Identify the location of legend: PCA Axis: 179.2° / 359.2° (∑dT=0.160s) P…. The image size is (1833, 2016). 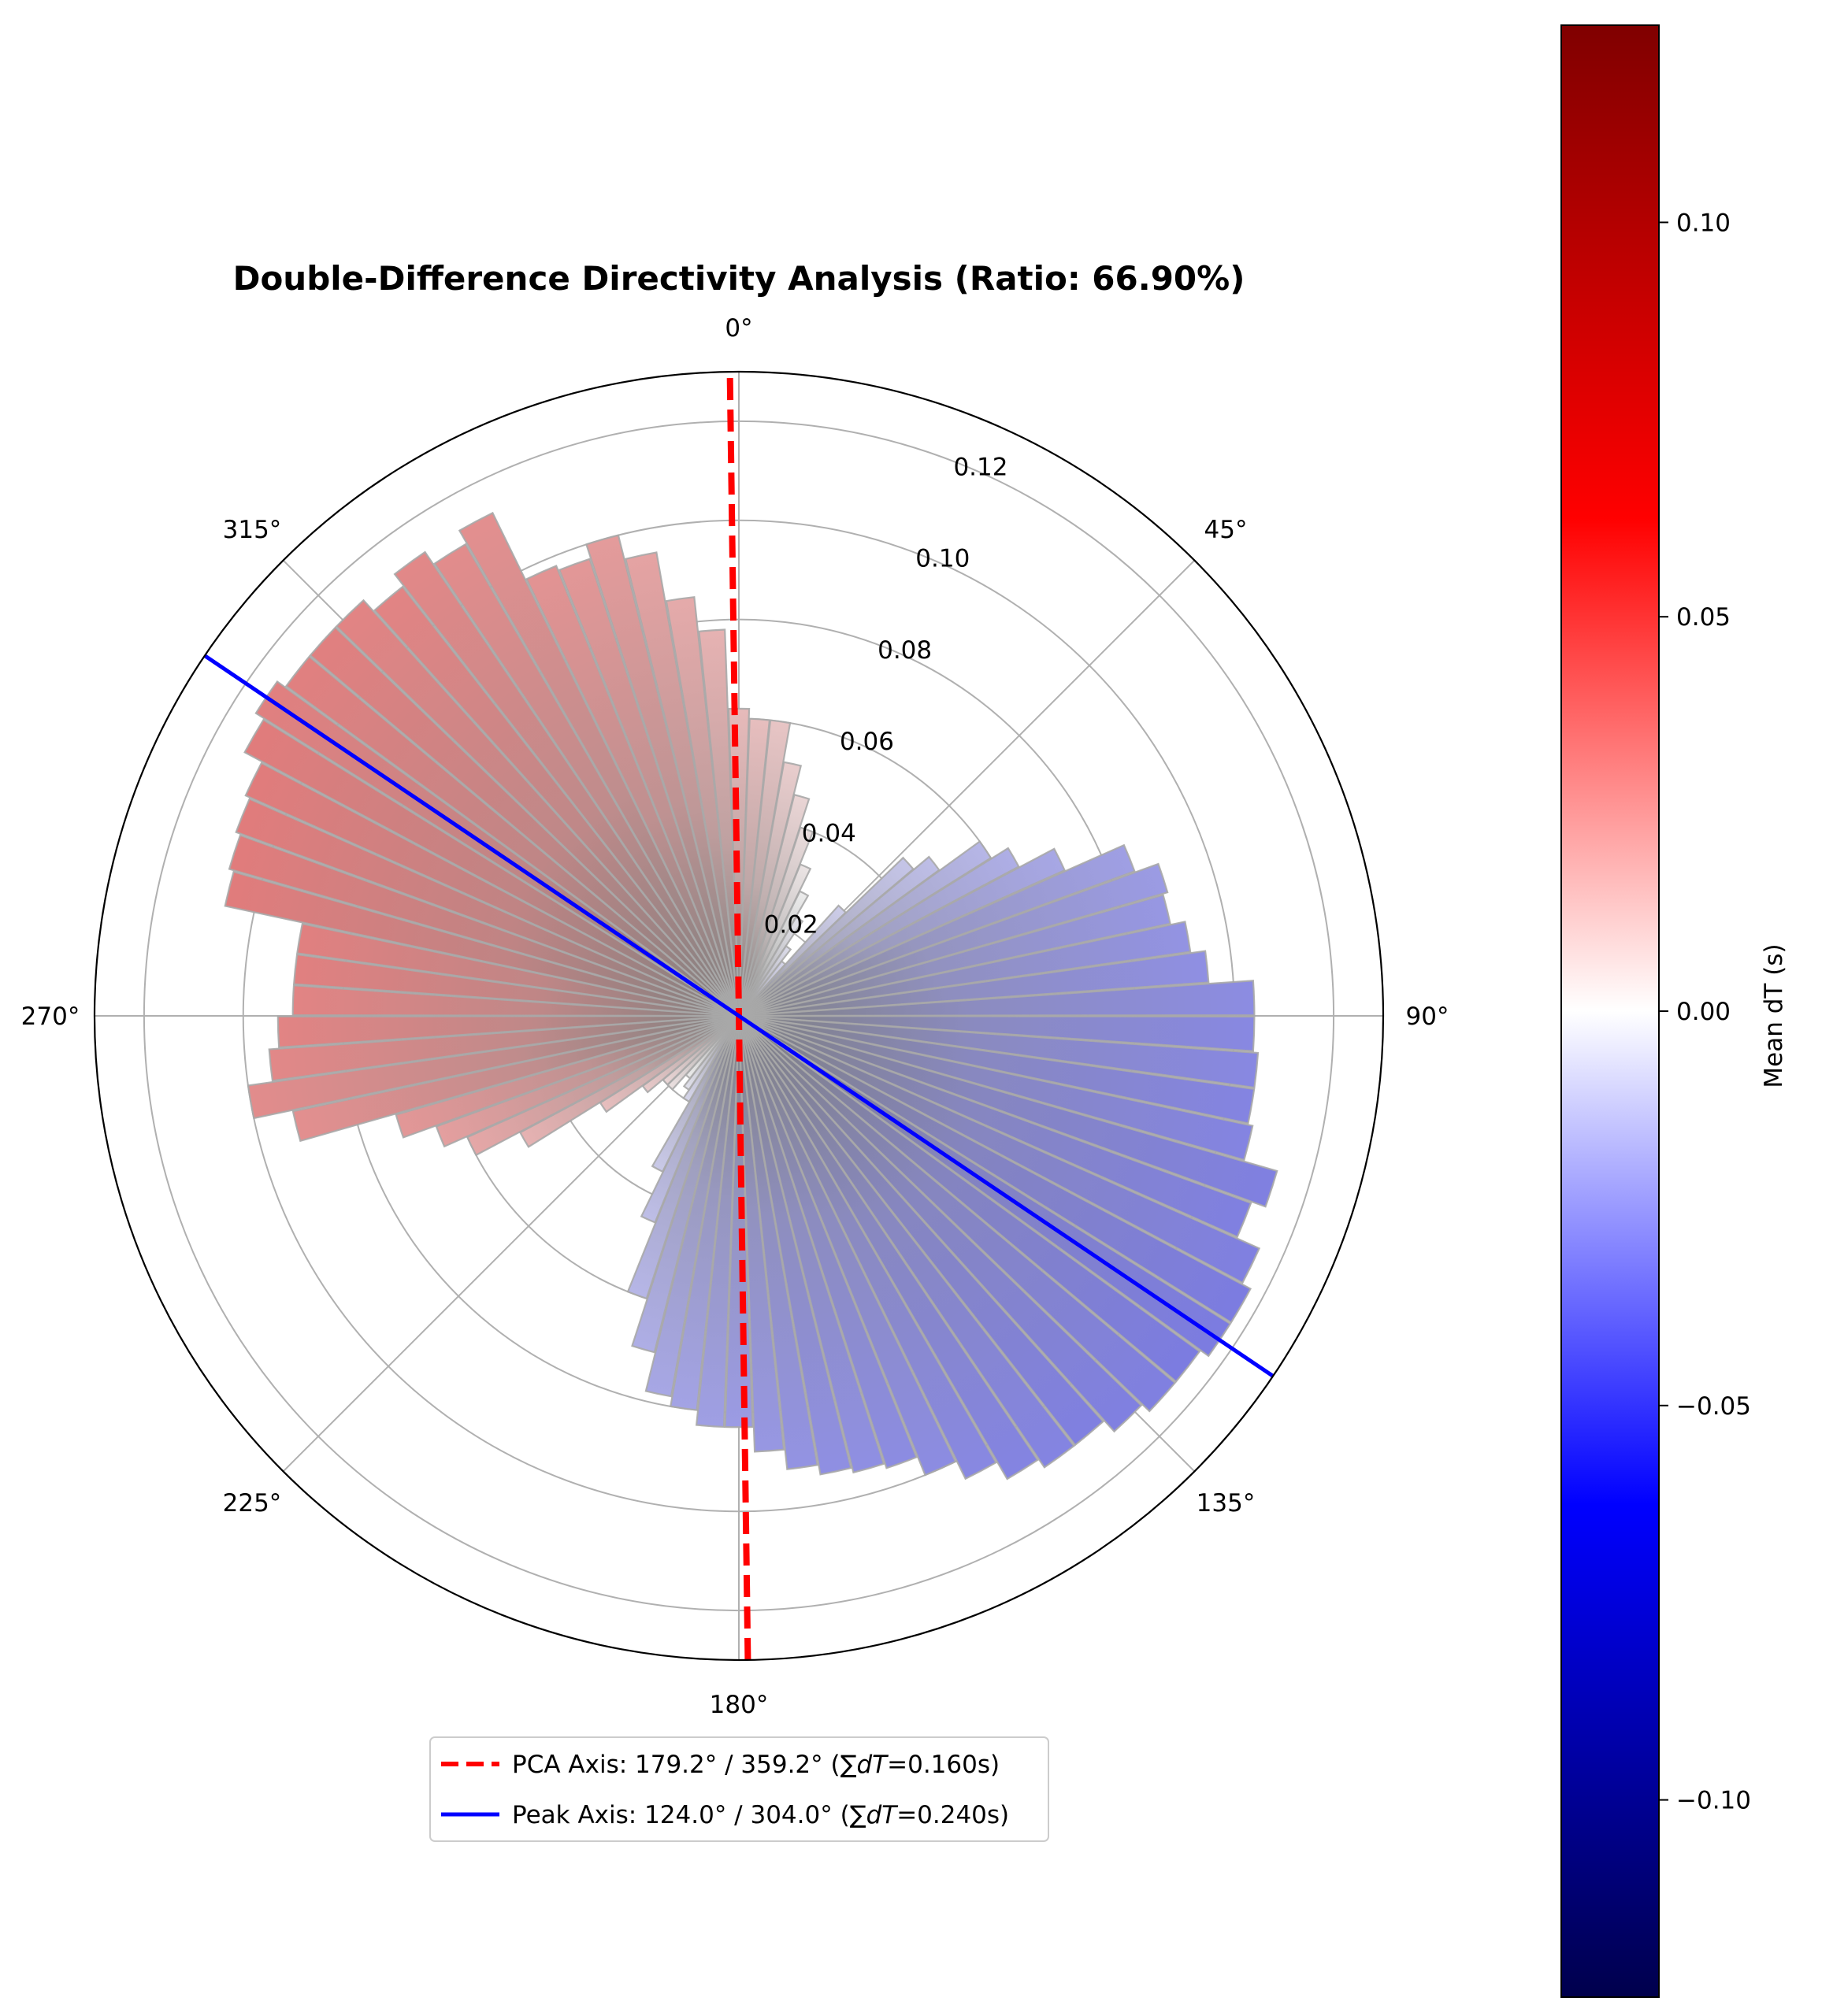
(739, 1789).